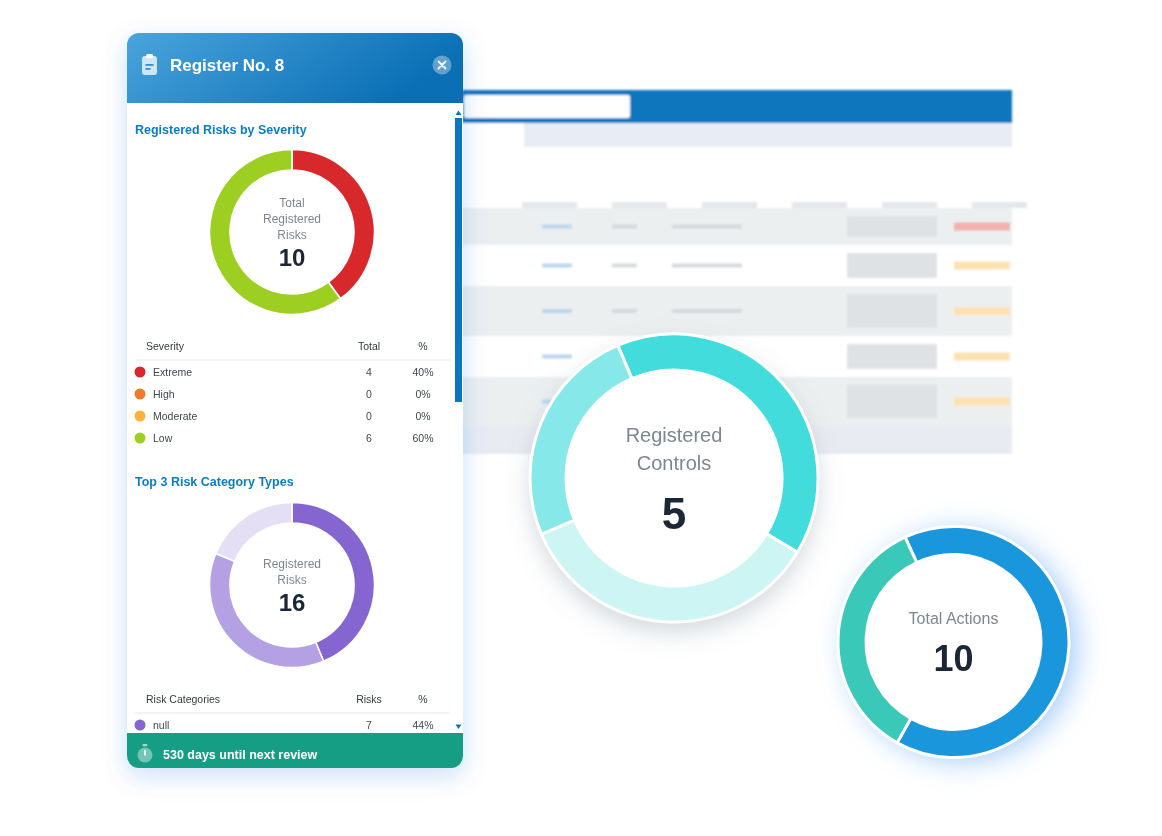 This screenshot has width=1162, height=836. What do you see at coordinates (163, 438) in the screenshot?
I see `legend-label: Low` at bounding box center [163, 438].